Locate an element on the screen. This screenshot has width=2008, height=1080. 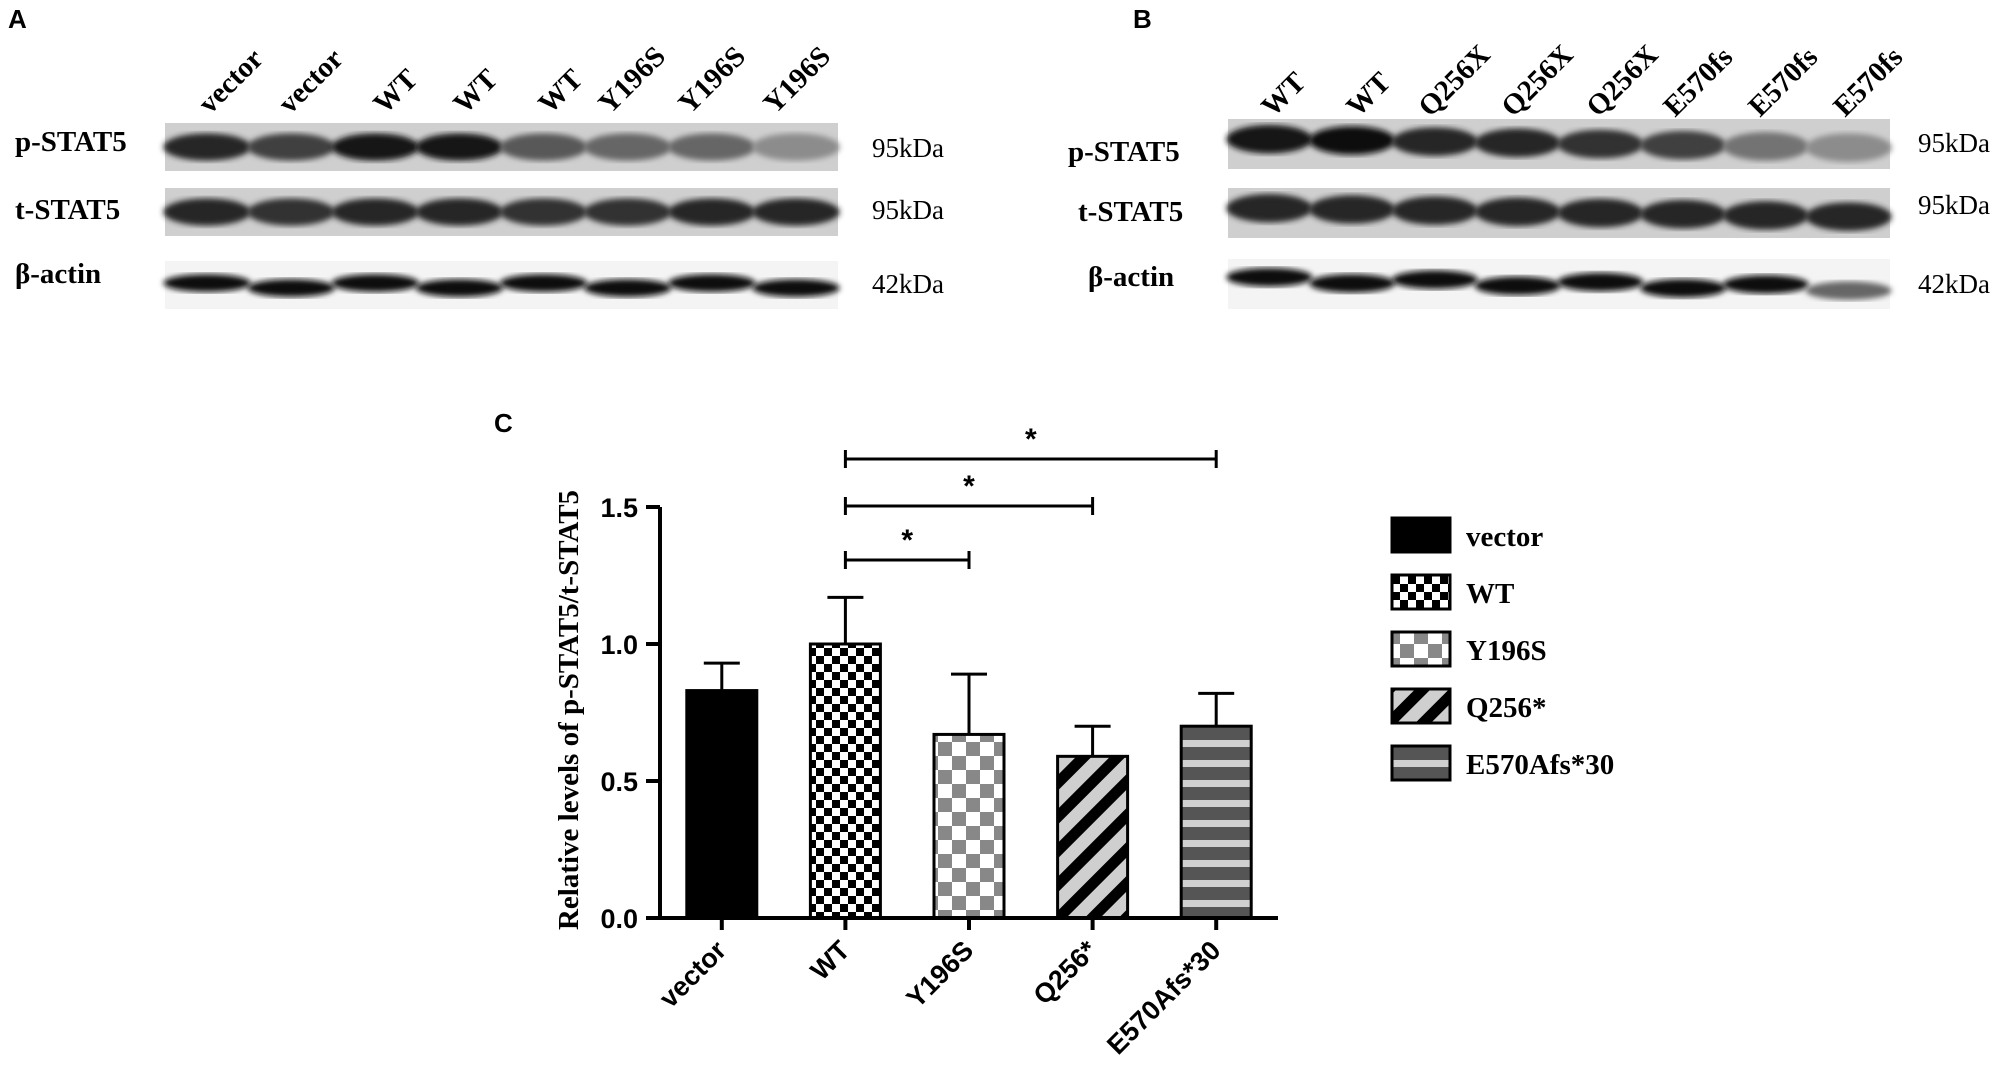
y-axis: 0.0 0.5 1.0 1.5 is located at coordinates (631, 713).